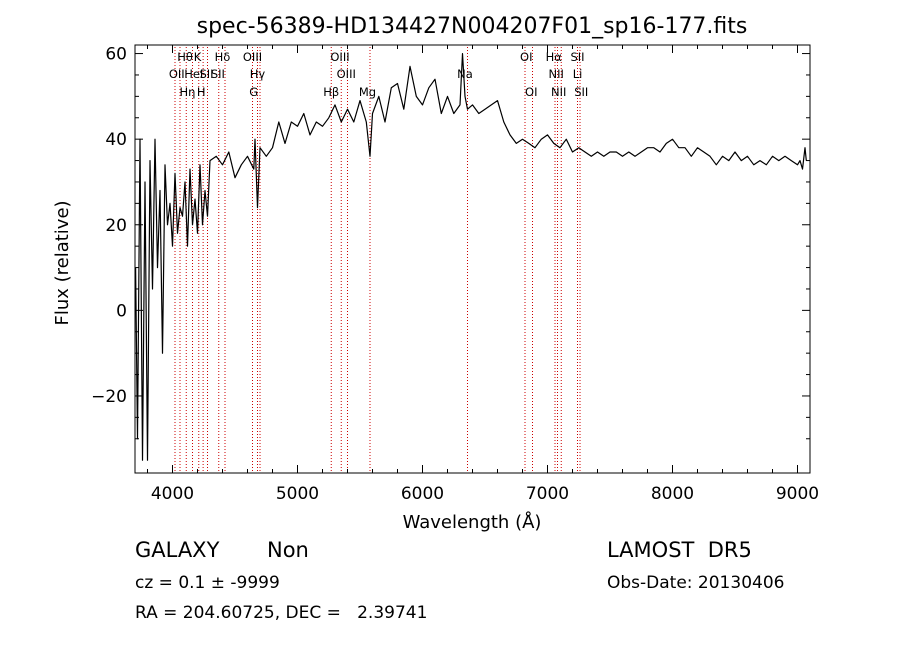 The image size is (900, 649). What do you see at coordinates (526, 57) in the screenshot?
I see `spectral-line-label-17: OI` at bounding box center [526, 57].